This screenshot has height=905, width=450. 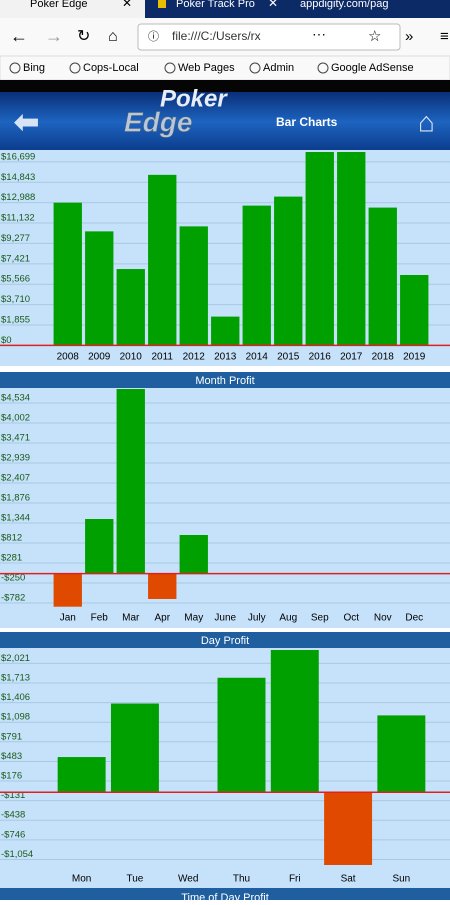 What do you see at coordinates (13, 815) in the screenshot?
I see `y-tick-label: -$438` at bounding box center [13, 815].